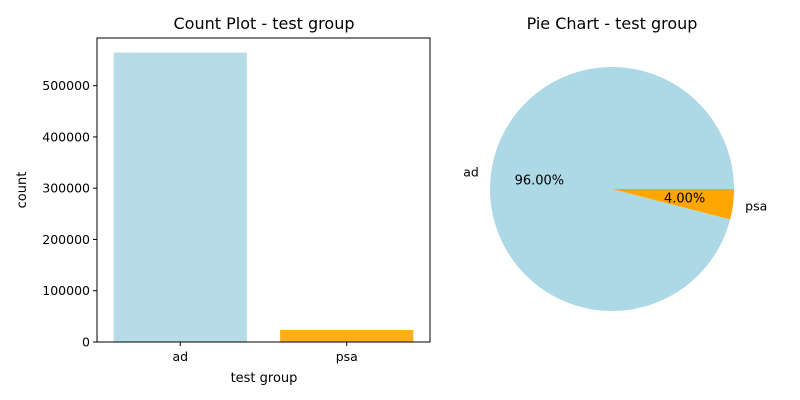 The image size is (800, 400). I want to click on y-tick-label: 0, so click(86, 342).